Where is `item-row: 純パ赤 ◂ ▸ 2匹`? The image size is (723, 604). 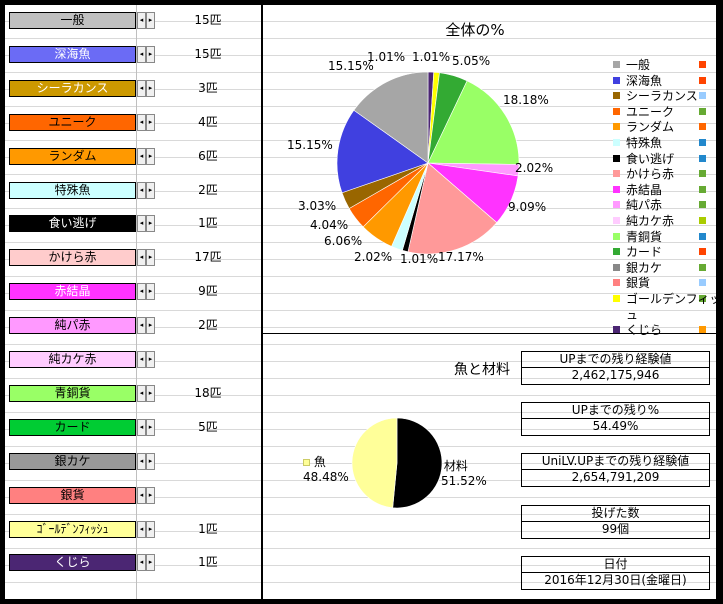 item-row: 純パ赤 ◂ ▸ 2匹 is located at coordinates (133, 326).